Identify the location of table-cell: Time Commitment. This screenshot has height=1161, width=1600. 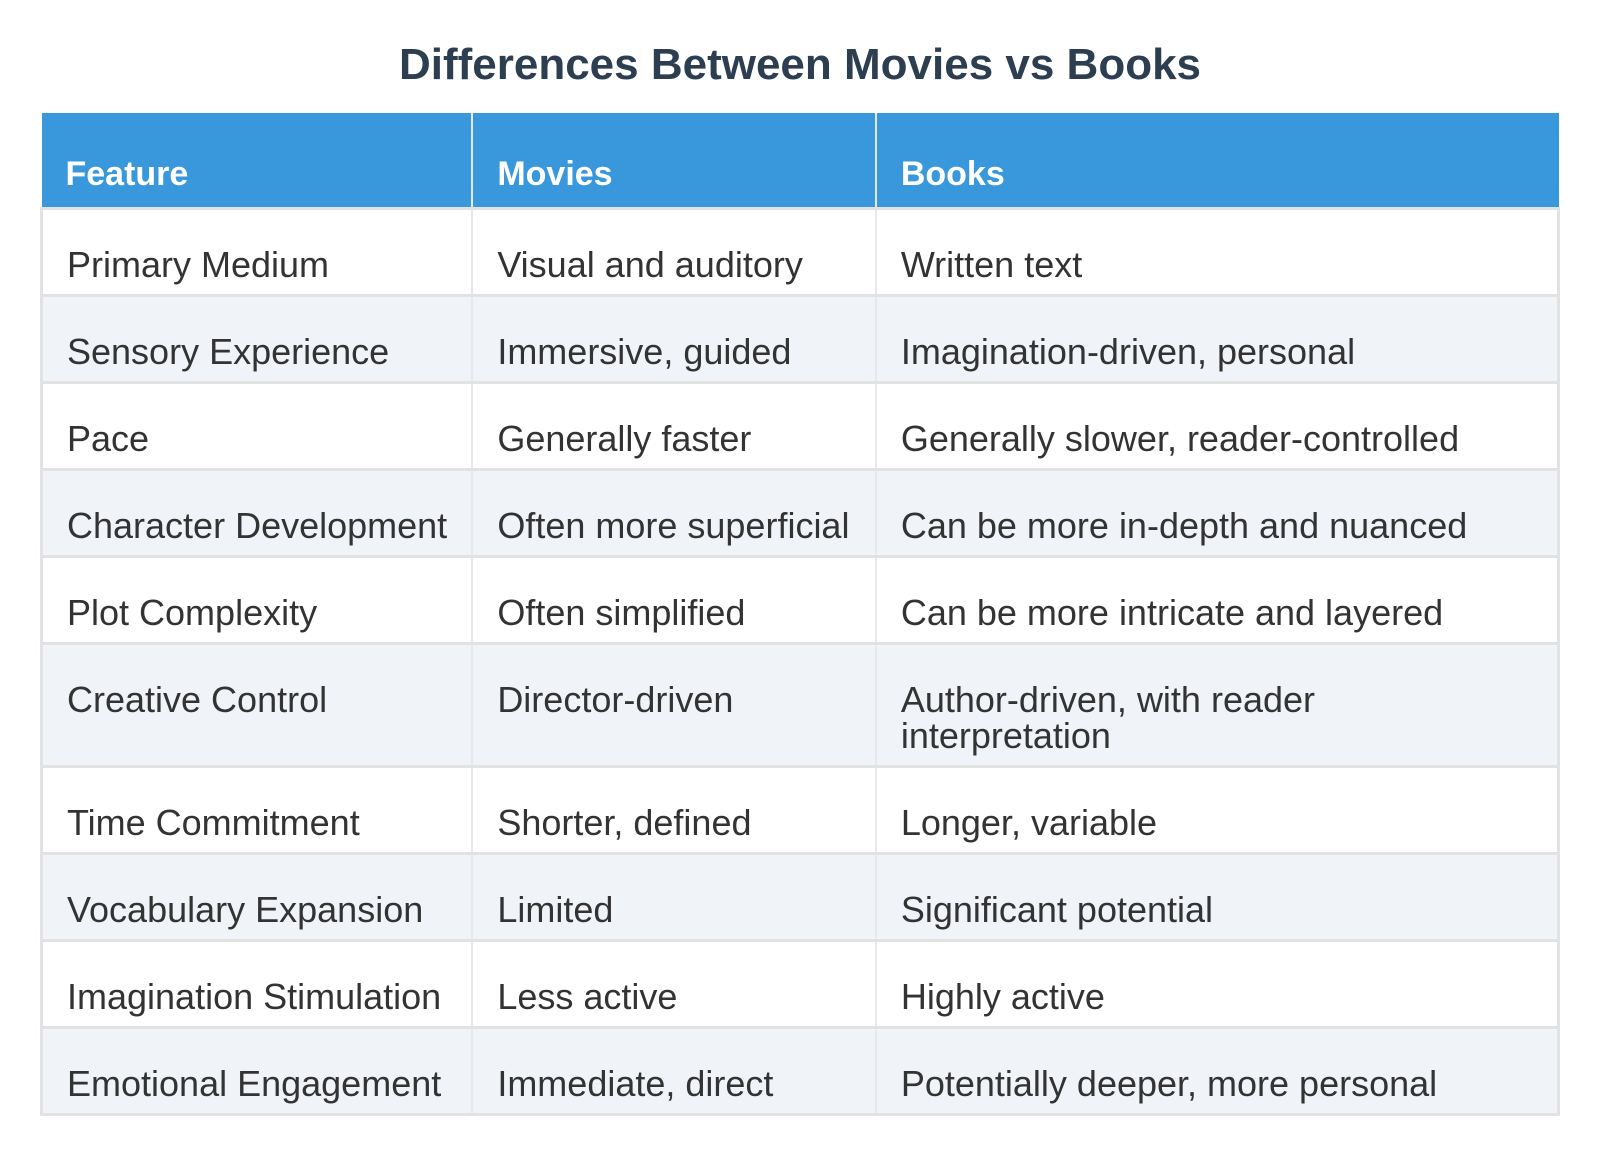
(256, 809).